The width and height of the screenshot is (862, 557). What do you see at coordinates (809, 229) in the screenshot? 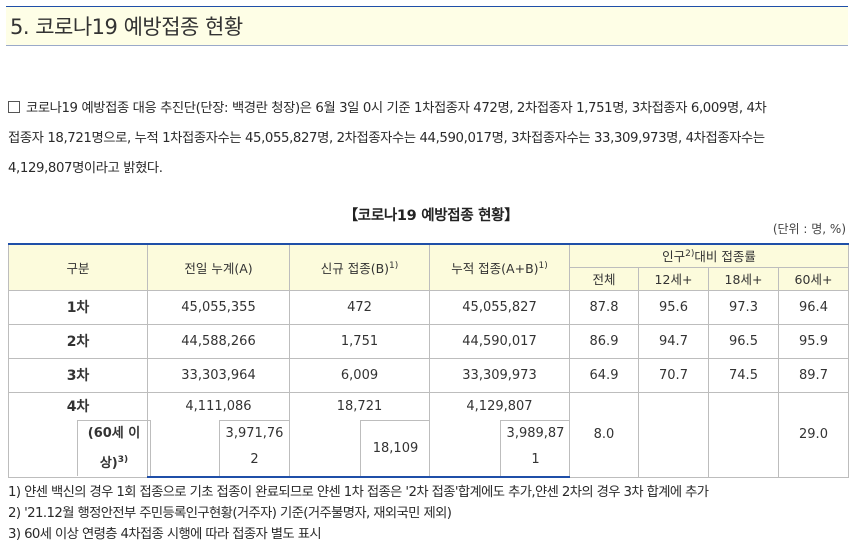
I see `table-unit: (단위 : 명, %)` at bounding box center [809, 229].